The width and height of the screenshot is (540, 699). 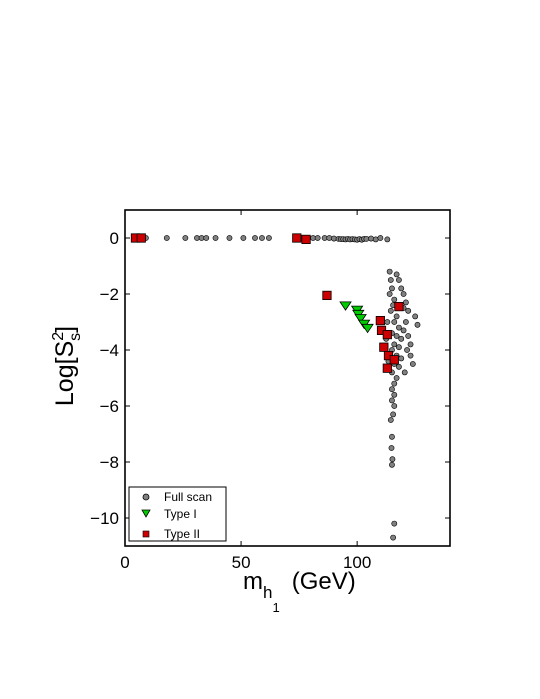 I want to click on y-tick-label-0: 0, so click(x=114, y=238).